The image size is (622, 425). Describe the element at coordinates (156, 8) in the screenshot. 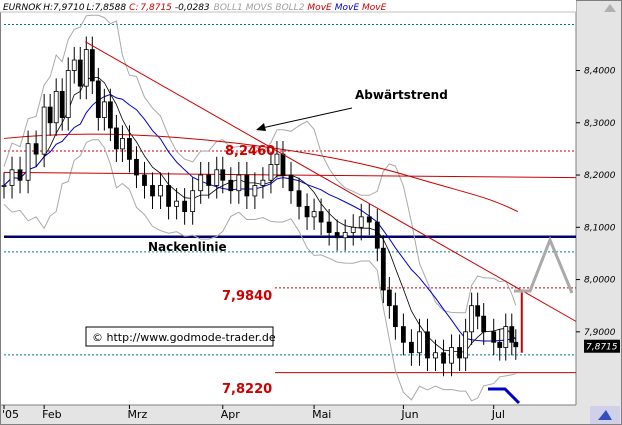

I see `header-close: 7,8715` at that location.